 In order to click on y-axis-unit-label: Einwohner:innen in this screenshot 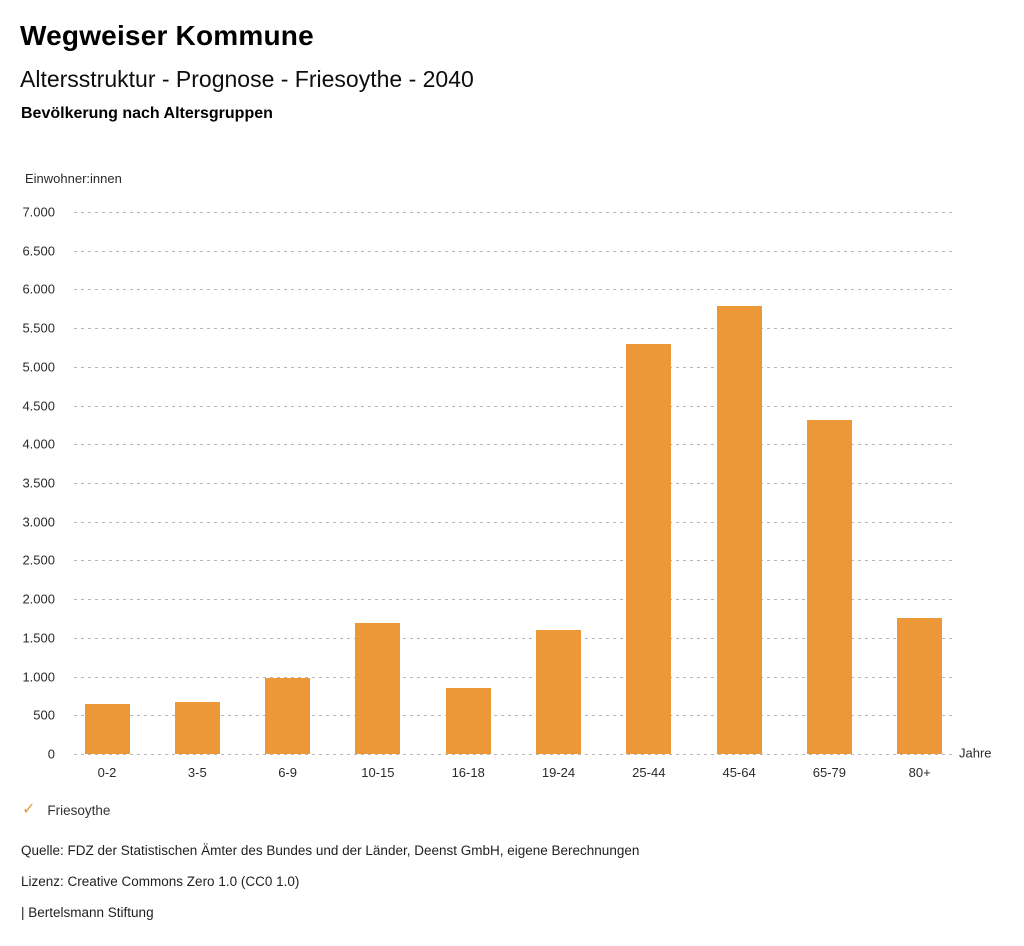, I will do `click(73, 178)`.